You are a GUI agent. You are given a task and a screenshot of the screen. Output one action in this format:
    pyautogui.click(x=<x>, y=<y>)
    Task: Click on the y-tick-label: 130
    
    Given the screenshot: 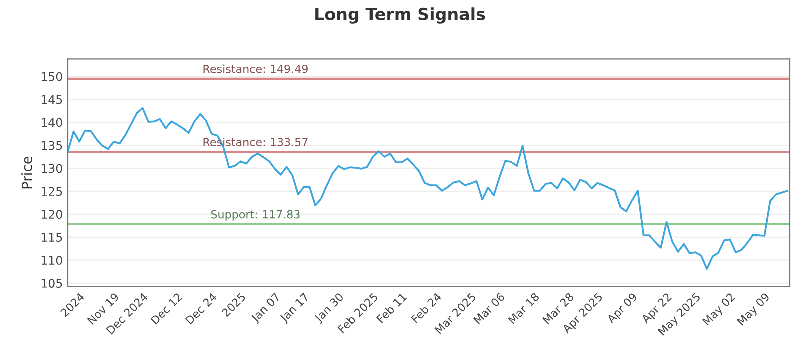 What is the action you would take?
    pyautogui.click(x=52, y=169)
    